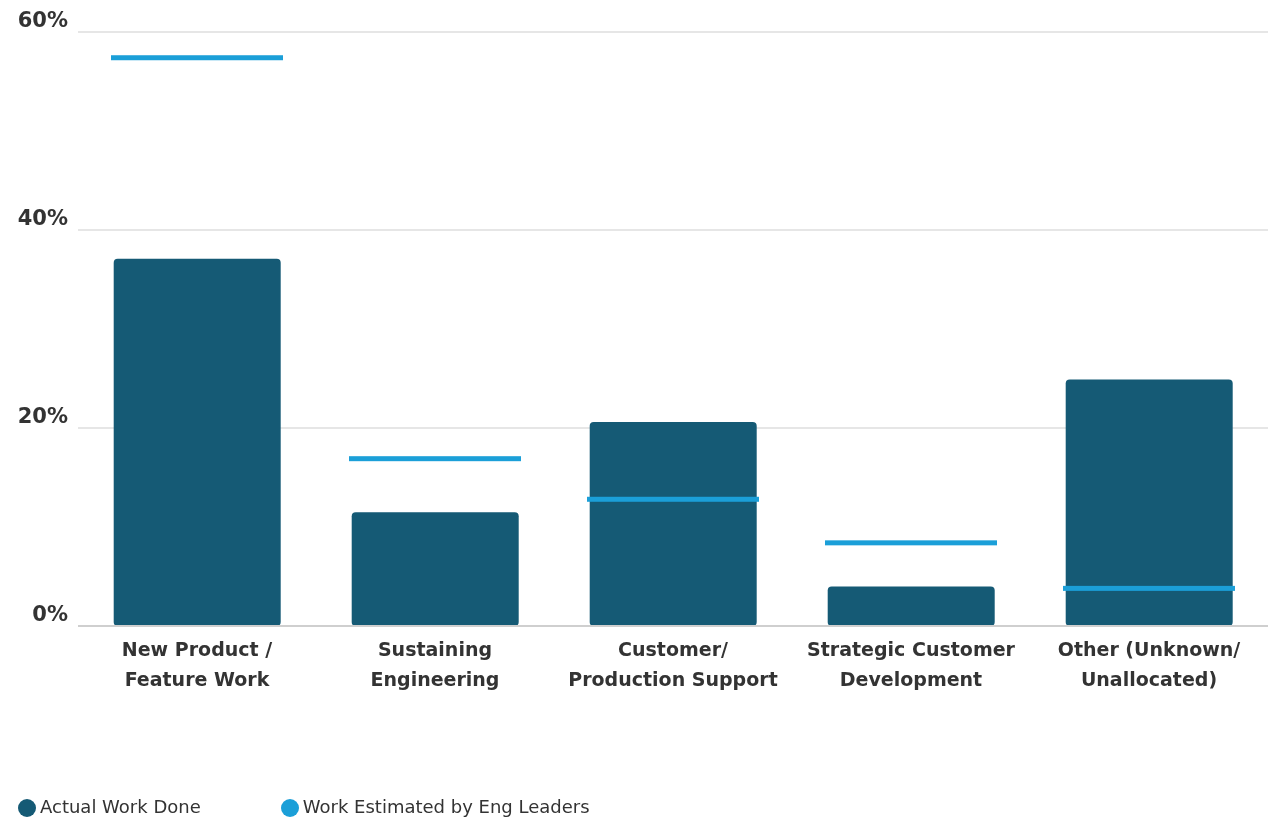 The height and width of the screenshot is (835, 1276). I want to click on x-tick-label: Sustaining Engineering, so click(435, 664).